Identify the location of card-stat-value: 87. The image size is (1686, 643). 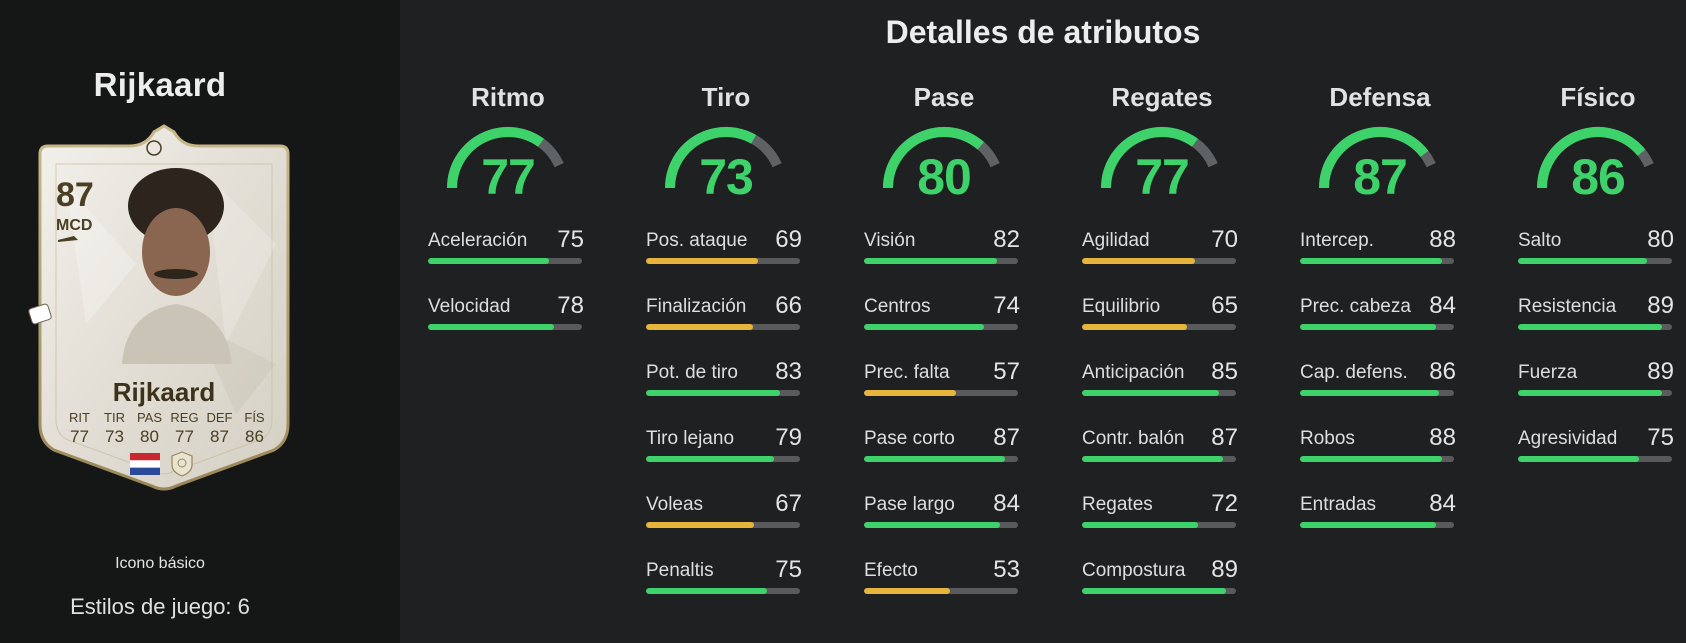
(219, 436).